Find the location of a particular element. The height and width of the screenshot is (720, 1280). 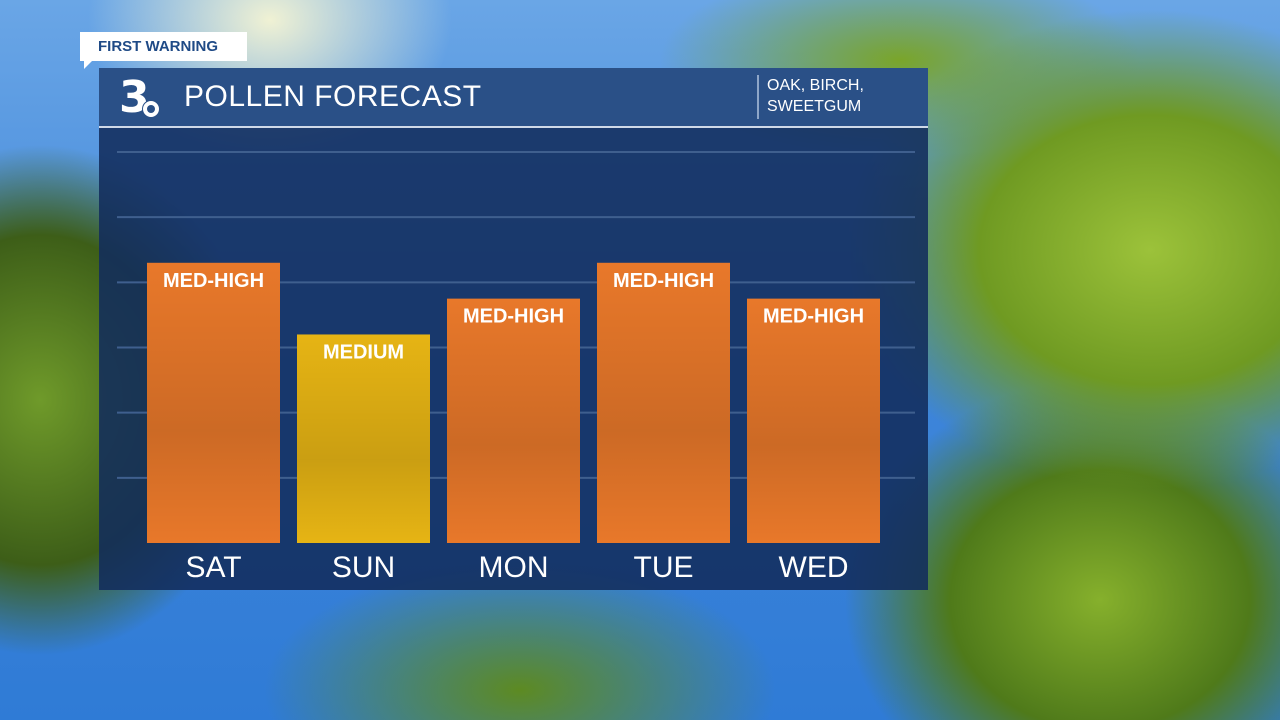

pollen-types-line2: SWEETGUM is located at coordinates (814, 106).